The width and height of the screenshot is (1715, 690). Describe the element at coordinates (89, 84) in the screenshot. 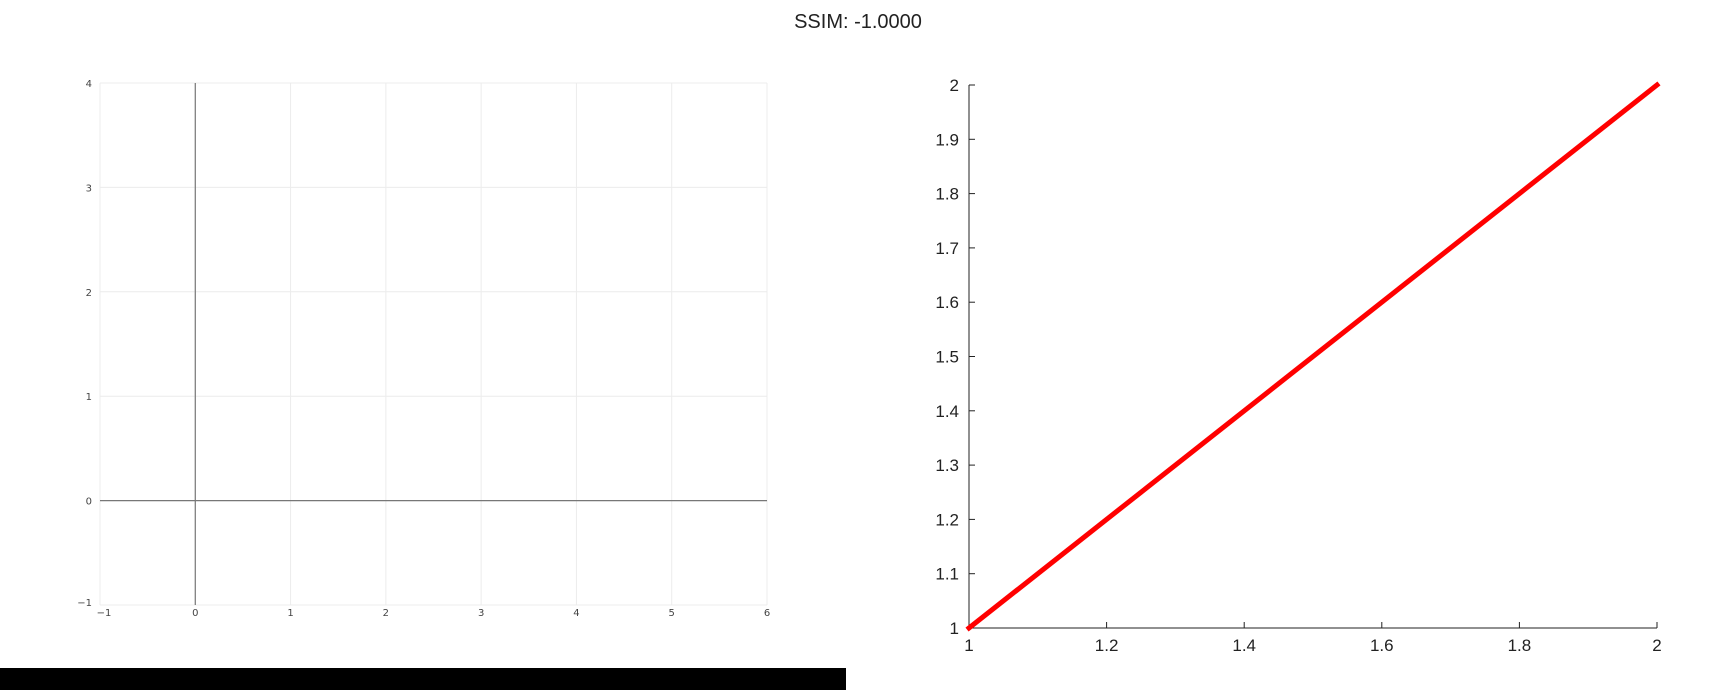

I see `left-y-tick-label-5: 4` at that location.